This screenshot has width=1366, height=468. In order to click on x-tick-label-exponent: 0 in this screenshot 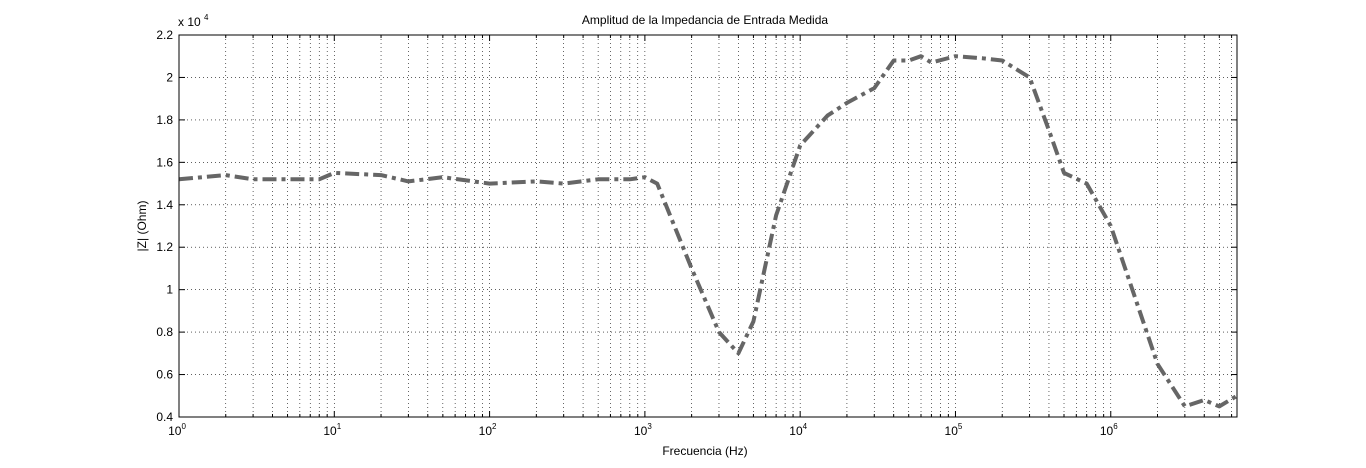, I will do `click(183, 426)`.